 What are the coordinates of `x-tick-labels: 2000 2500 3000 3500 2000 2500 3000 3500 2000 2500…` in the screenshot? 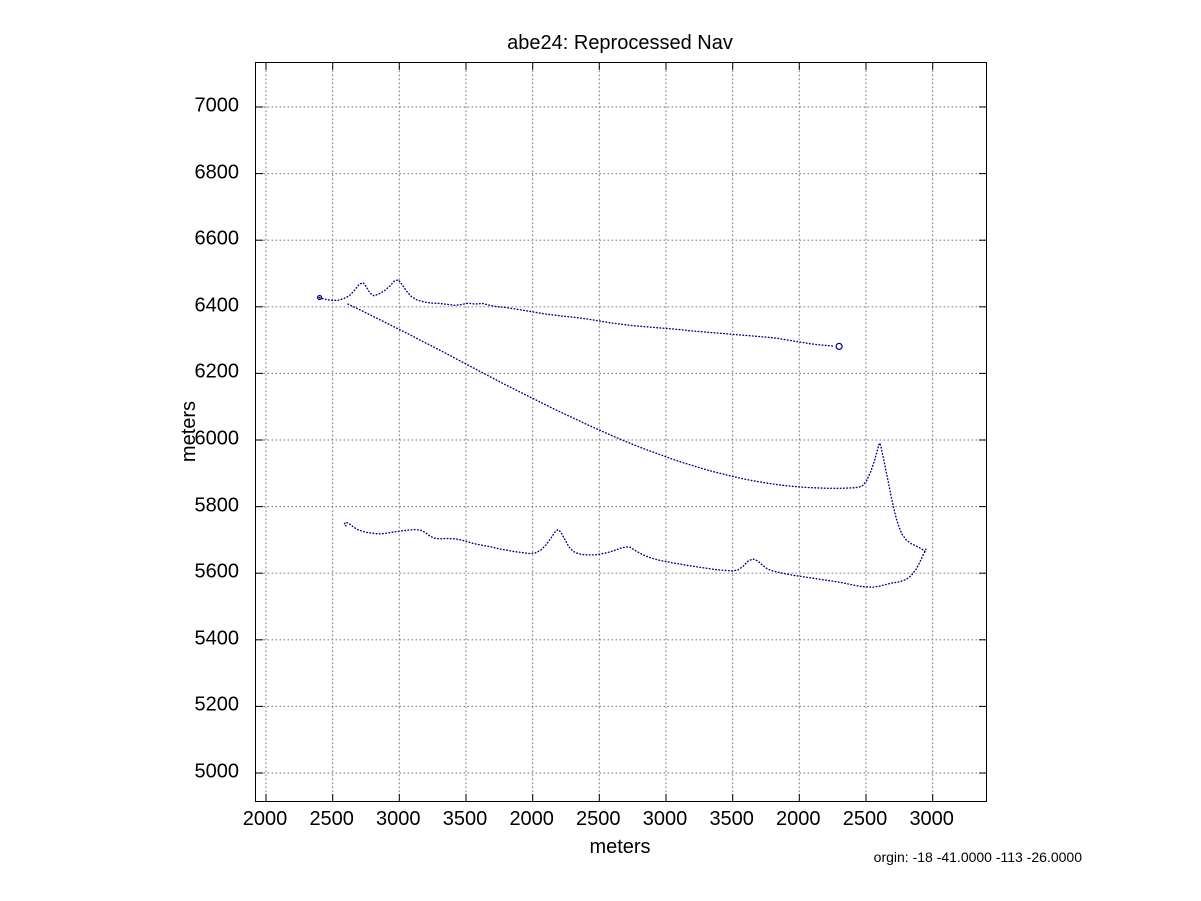 It's located at (614, 821).